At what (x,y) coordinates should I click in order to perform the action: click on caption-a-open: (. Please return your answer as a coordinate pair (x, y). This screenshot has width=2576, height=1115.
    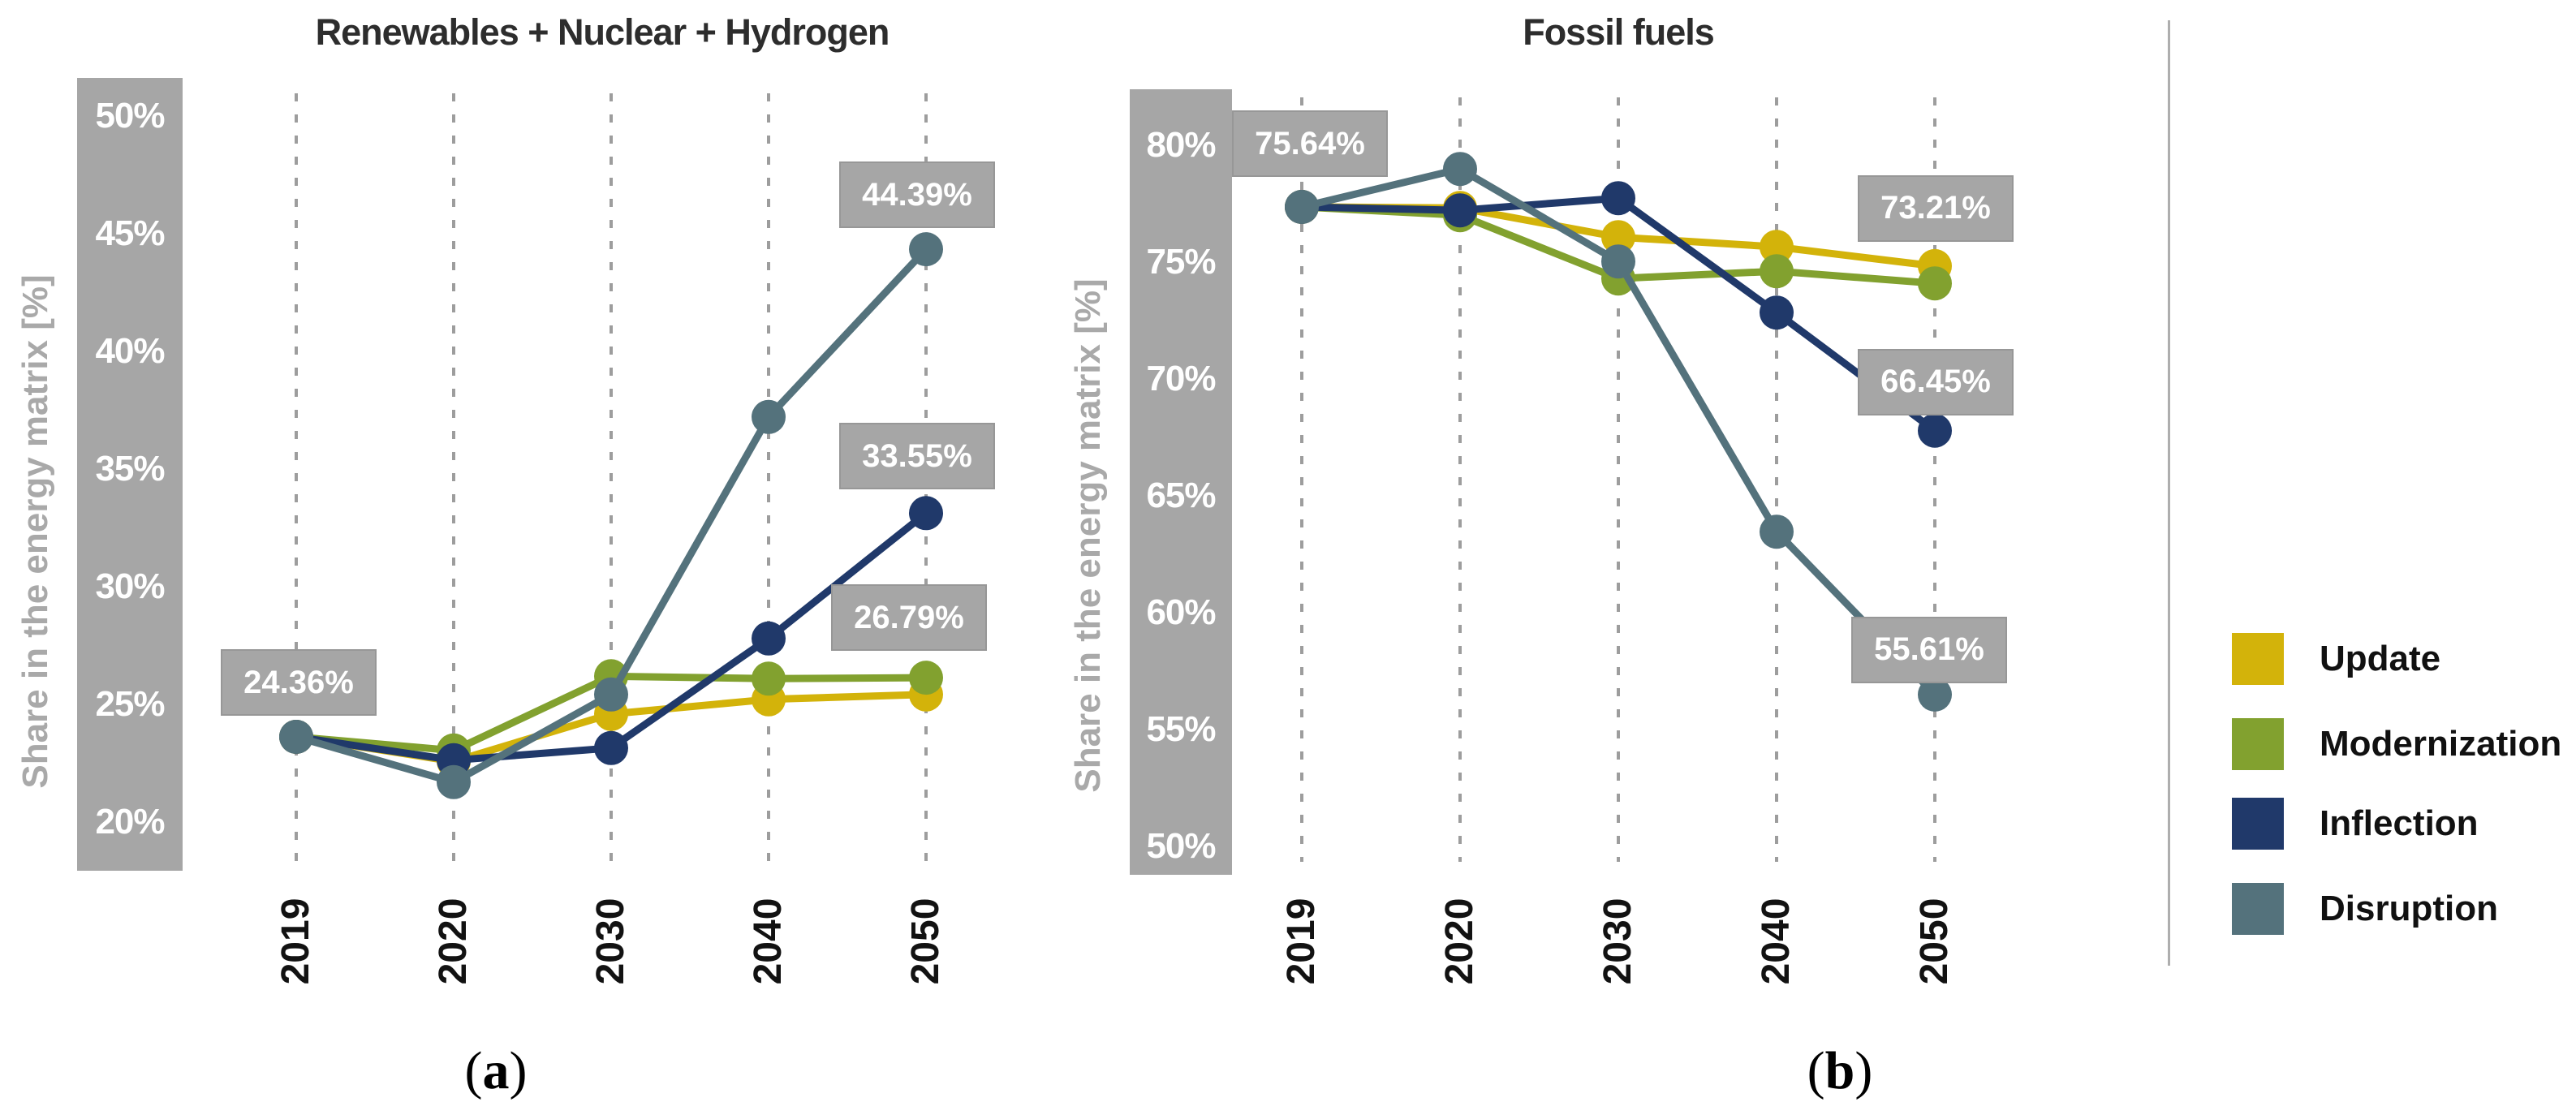
    Looking at the image, I should click on (474, 1070).